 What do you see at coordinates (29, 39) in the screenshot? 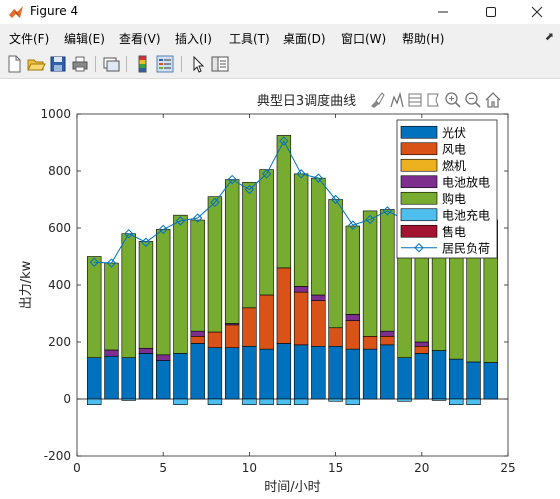
I see `menu-file: 文件(F)` at bounding box center [29, 39].